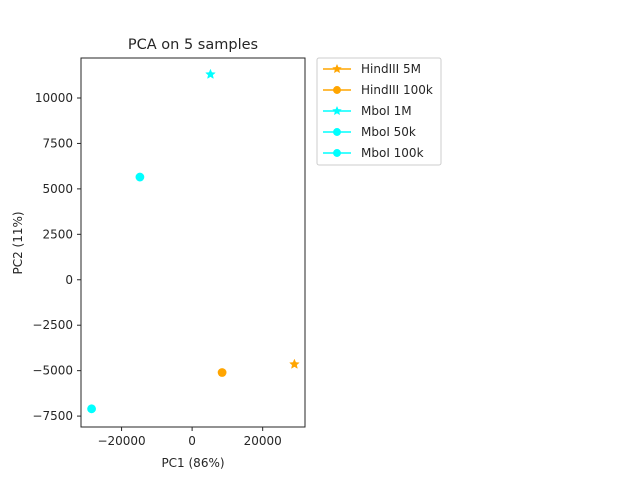  Describe the element at coordinates (57, 143) in the screenshot. I see `y-tick-label: 7500` at that location.